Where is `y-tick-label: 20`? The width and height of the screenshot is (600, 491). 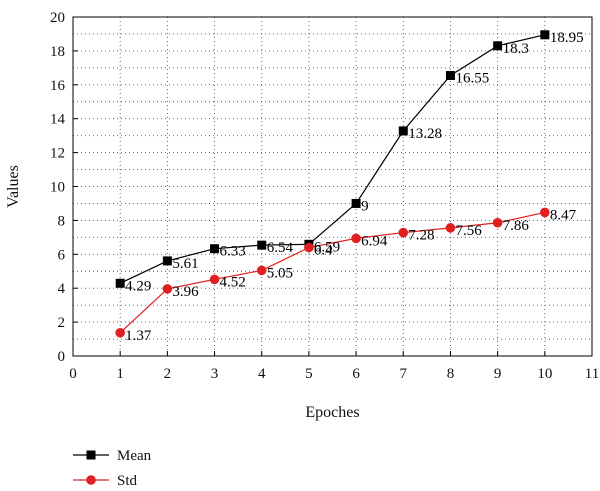 y-tick-label: 20 is located at coordinates (57, 18).